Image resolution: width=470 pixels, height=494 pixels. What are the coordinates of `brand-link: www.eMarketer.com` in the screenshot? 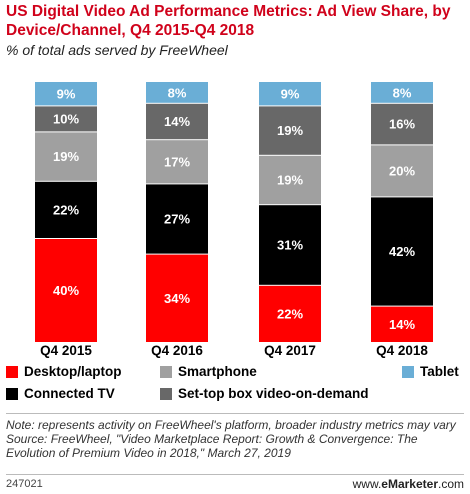 It's located at (408, 484).